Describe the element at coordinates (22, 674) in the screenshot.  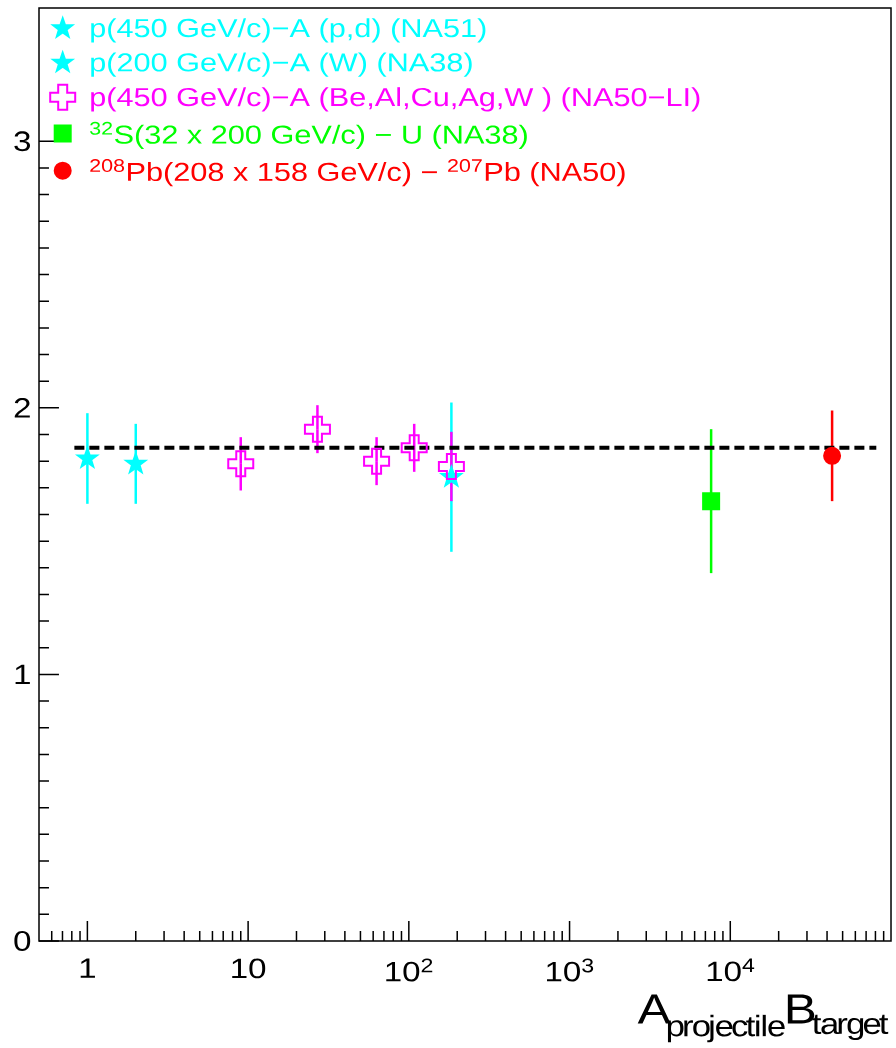
I see `y-tick-label: 1` at that location.